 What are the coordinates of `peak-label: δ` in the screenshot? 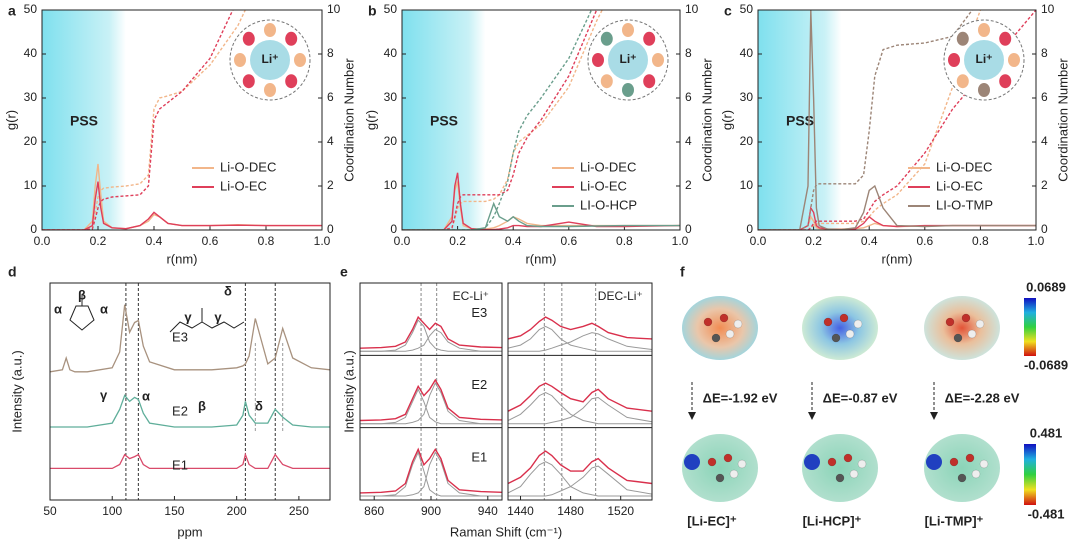 It's located at (259, 405).